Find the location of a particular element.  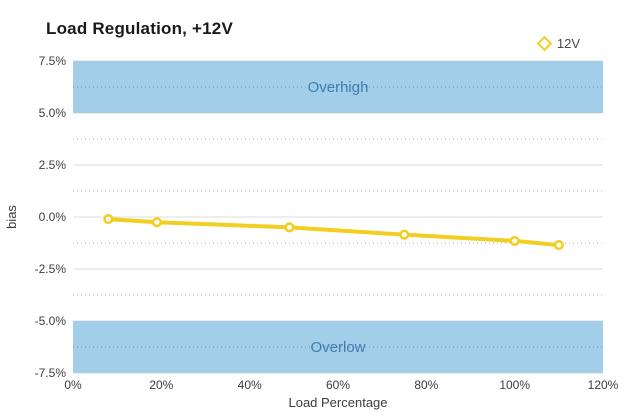

x-tick-label: 80% is located at coordinates (426, 385).